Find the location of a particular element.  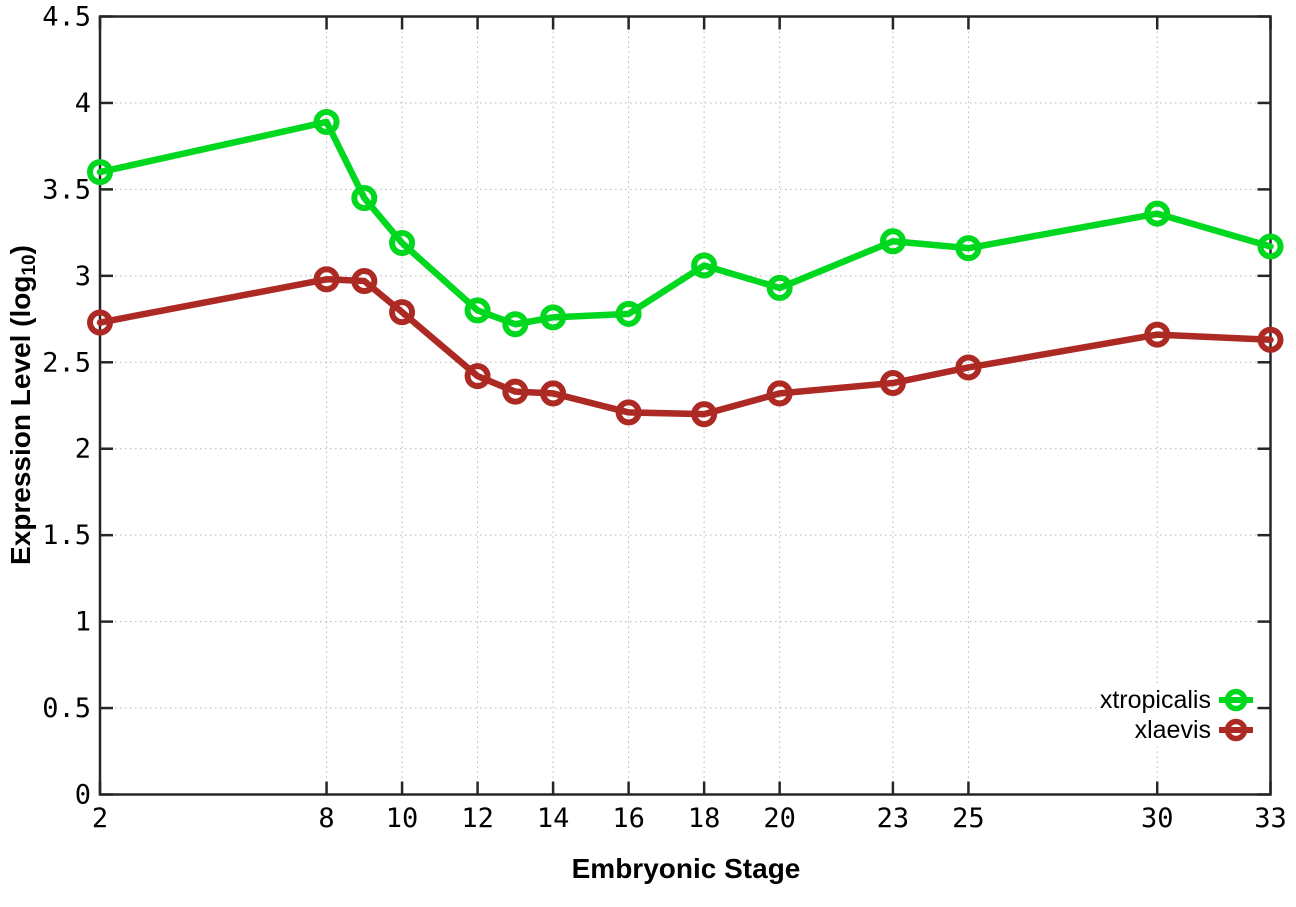

x-tick-label: 10 is located at coordinates (402, 818).